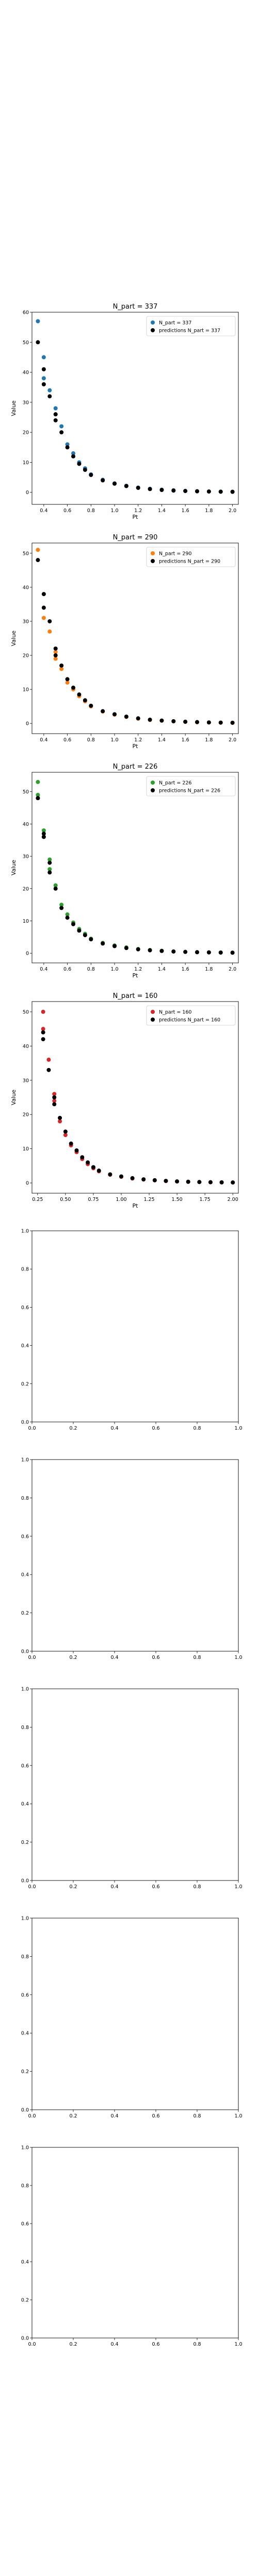 The image size is (258, 2576). I want to click on x-tick-label: 1.6, so click(185, 969).